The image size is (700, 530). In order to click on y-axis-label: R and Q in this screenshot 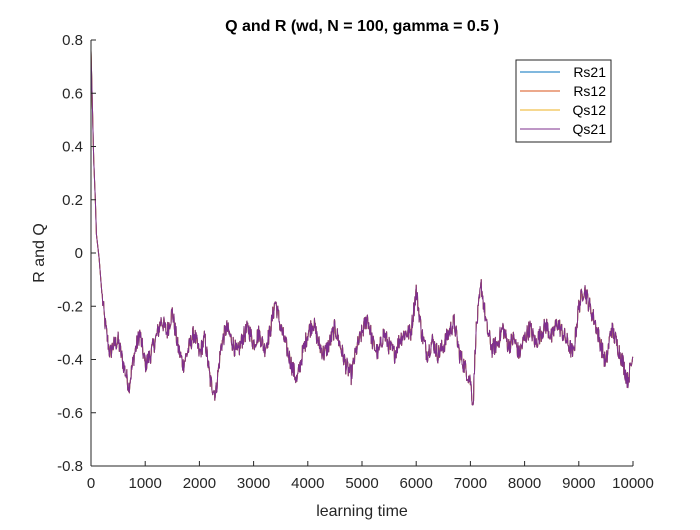, I will do `click(39, 253)`.